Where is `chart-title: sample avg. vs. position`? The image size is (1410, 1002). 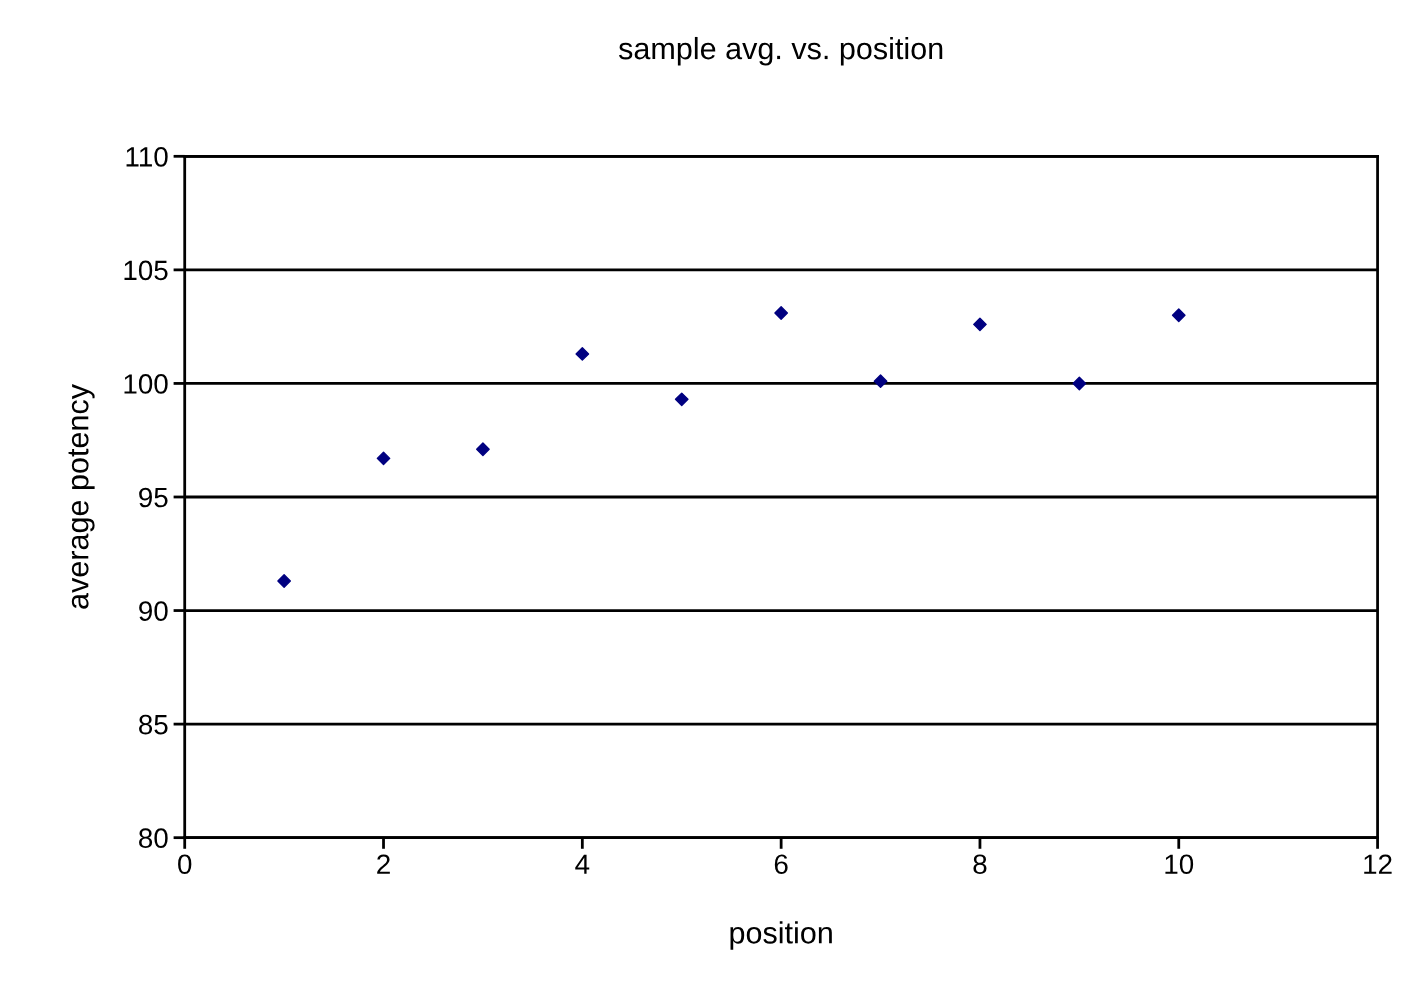
chart-title: sample avg. vs. position is located at coordinates (780, 51).